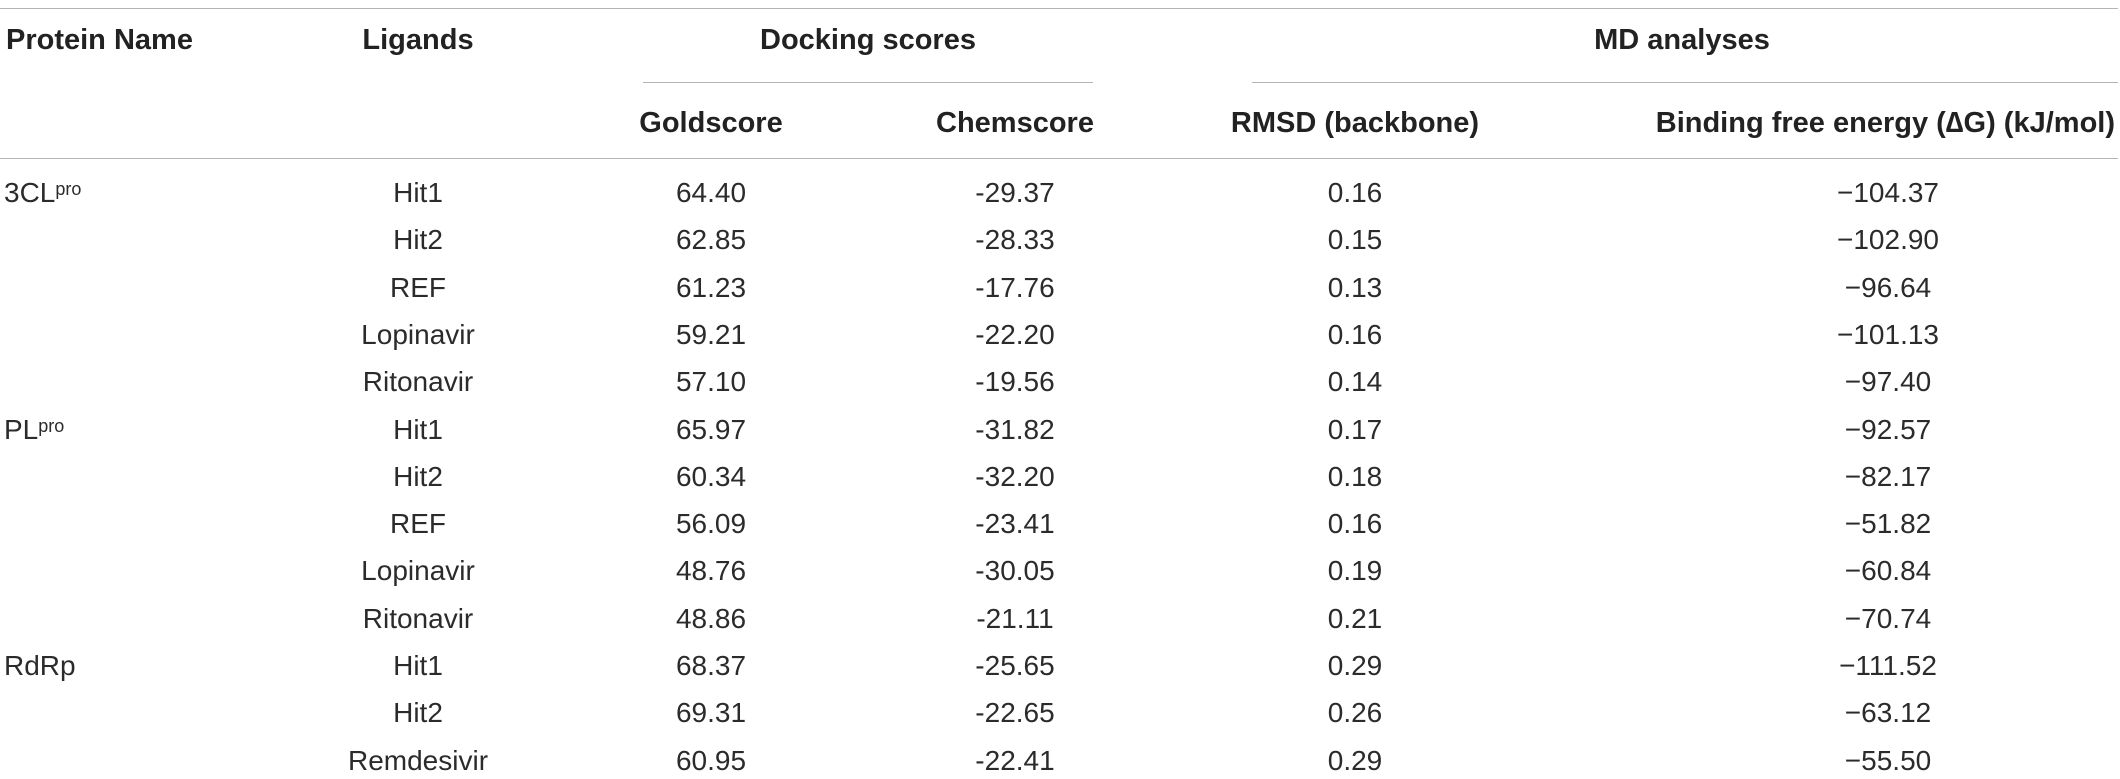  Describe the element at coordinates (1015, 760) in the screenshot. I see `chemscore-cell: -22.41` at that location.